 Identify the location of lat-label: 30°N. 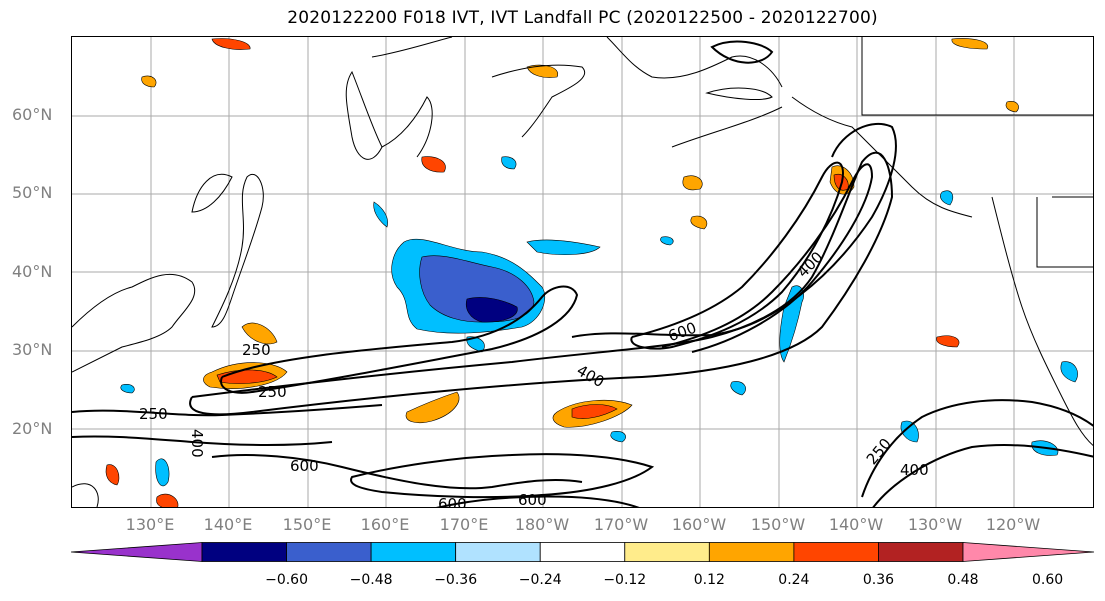
(32, 349).